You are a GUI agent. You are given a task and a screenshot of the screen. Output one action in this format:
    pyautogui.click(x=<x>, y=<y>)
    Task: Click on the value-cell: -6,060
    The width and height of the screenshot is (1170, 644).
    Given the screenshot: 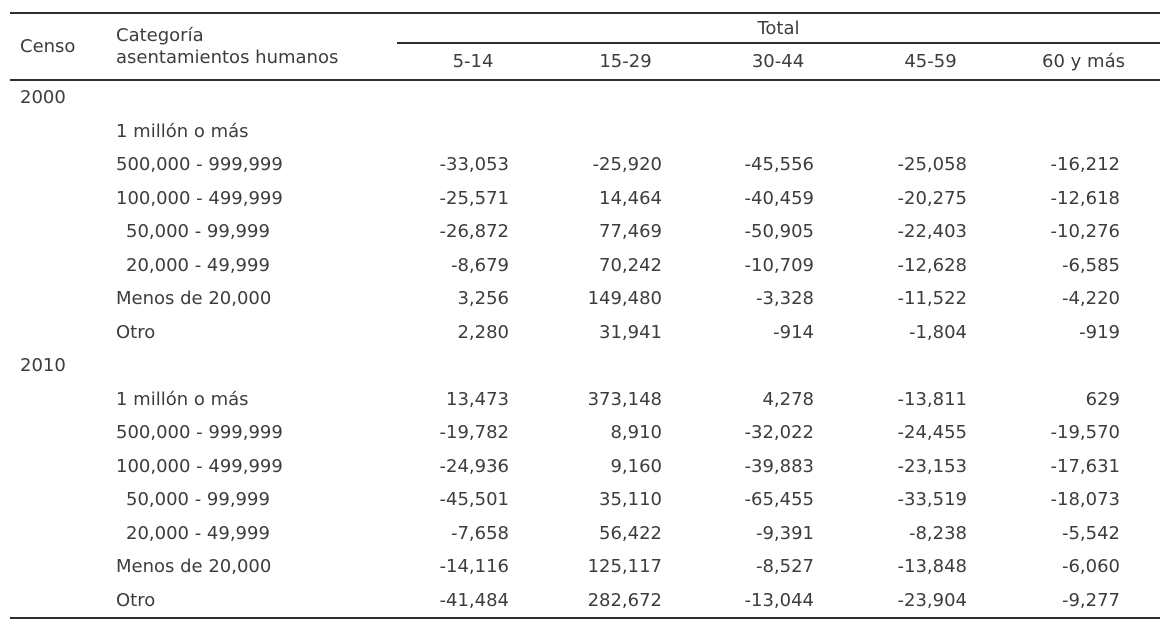 What is the action you would take?
    pyautogui.click(x=1091, y=567)
    